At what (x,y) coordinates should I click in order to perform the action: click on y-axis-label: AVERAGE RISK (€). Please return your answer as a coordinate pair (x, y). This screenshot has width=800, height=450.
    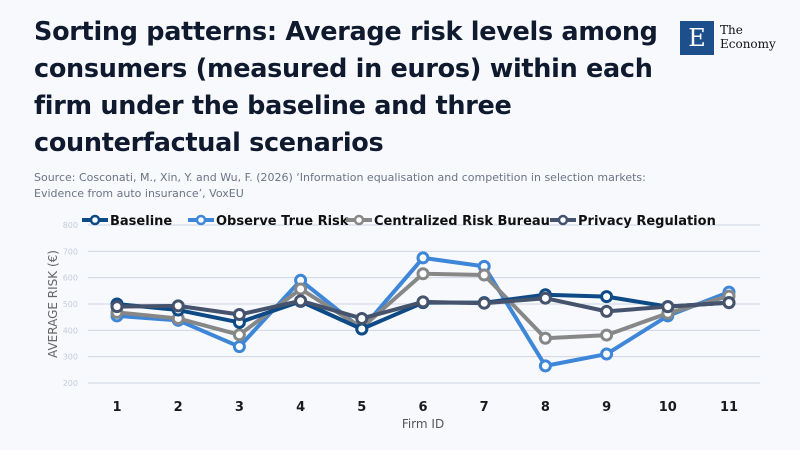
    Looking at the image, I should click on (53, 304).